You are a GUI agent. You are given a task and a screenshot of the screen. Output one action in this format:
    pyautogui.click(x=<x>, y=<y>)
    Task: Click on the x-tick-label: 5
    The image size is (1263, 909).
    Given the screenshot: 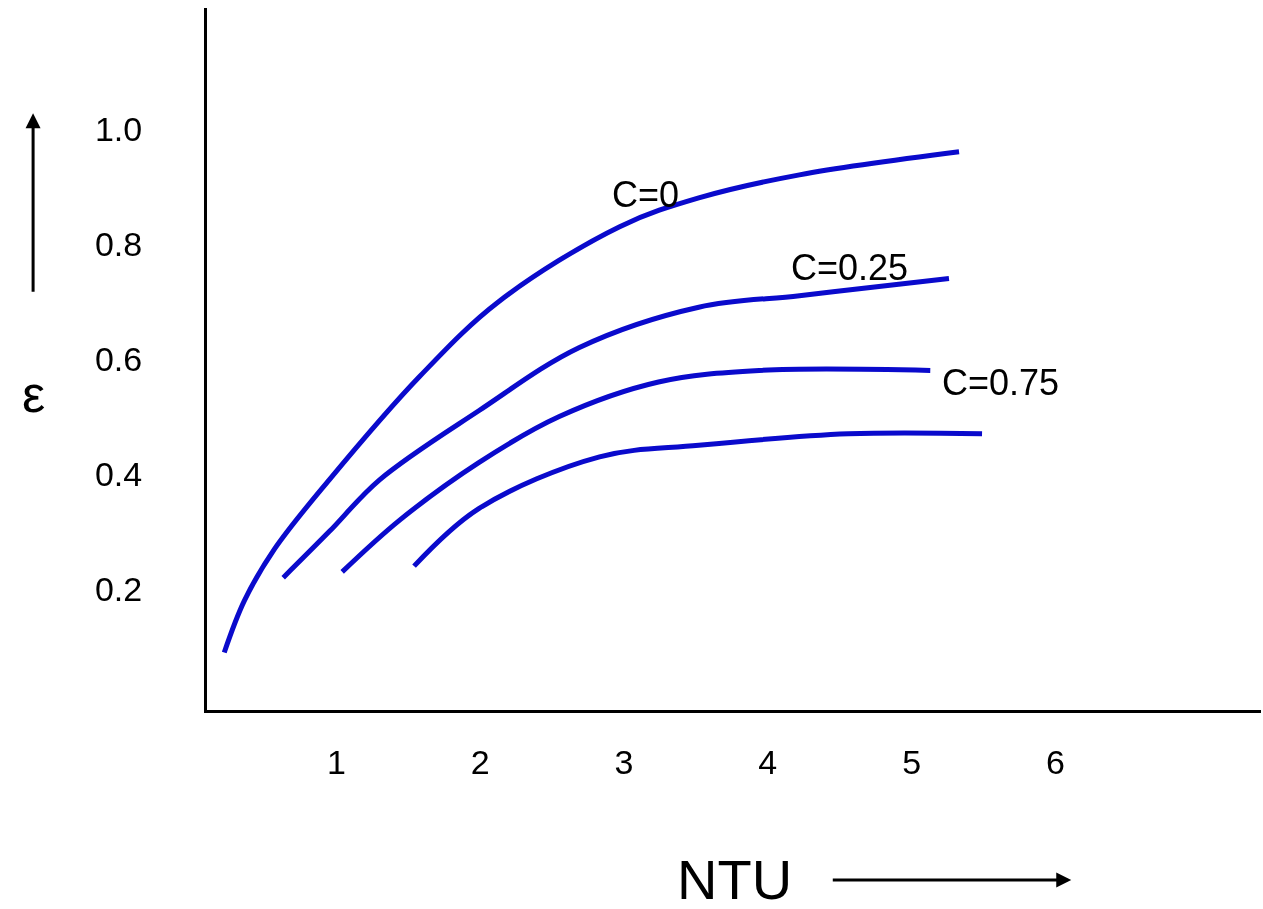 What is the action you would take?
    pyautogui.click(x=912, y=761)
    